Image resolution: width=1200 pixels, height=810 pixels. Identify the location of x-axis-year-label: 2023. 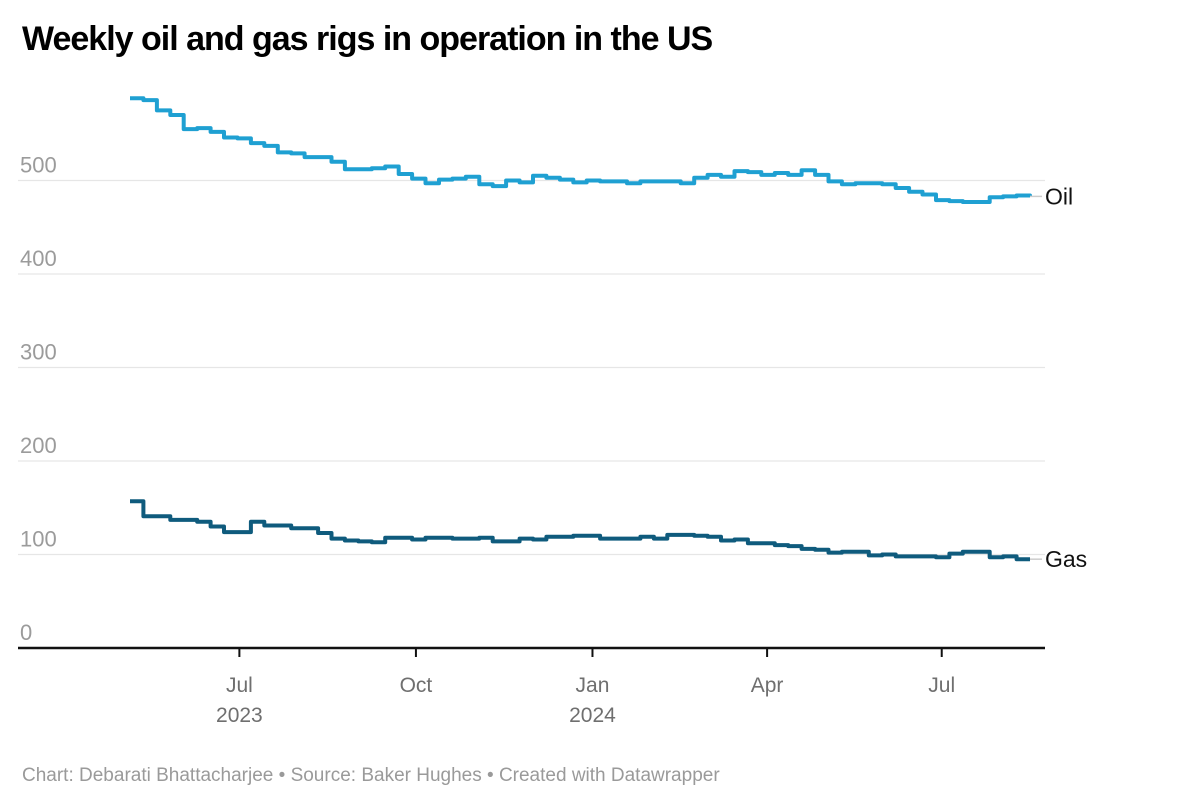
(239, 715).